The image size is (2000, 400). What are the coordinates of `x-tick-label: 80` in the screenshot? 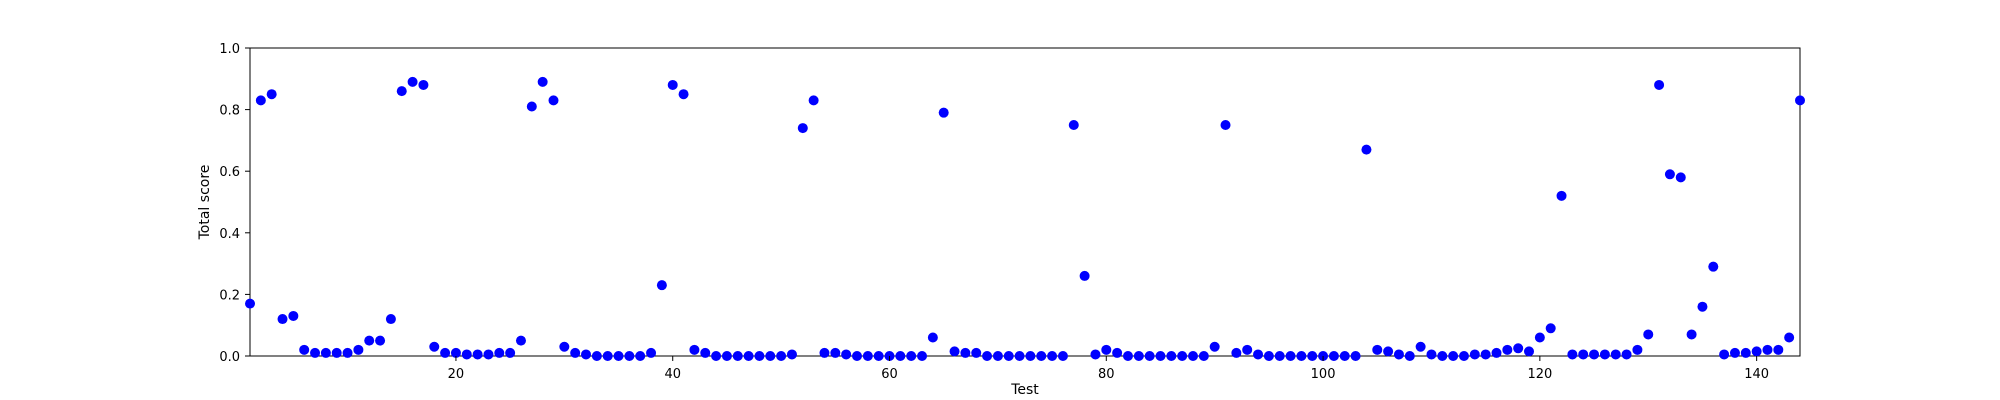 It's located at (1106, 374).